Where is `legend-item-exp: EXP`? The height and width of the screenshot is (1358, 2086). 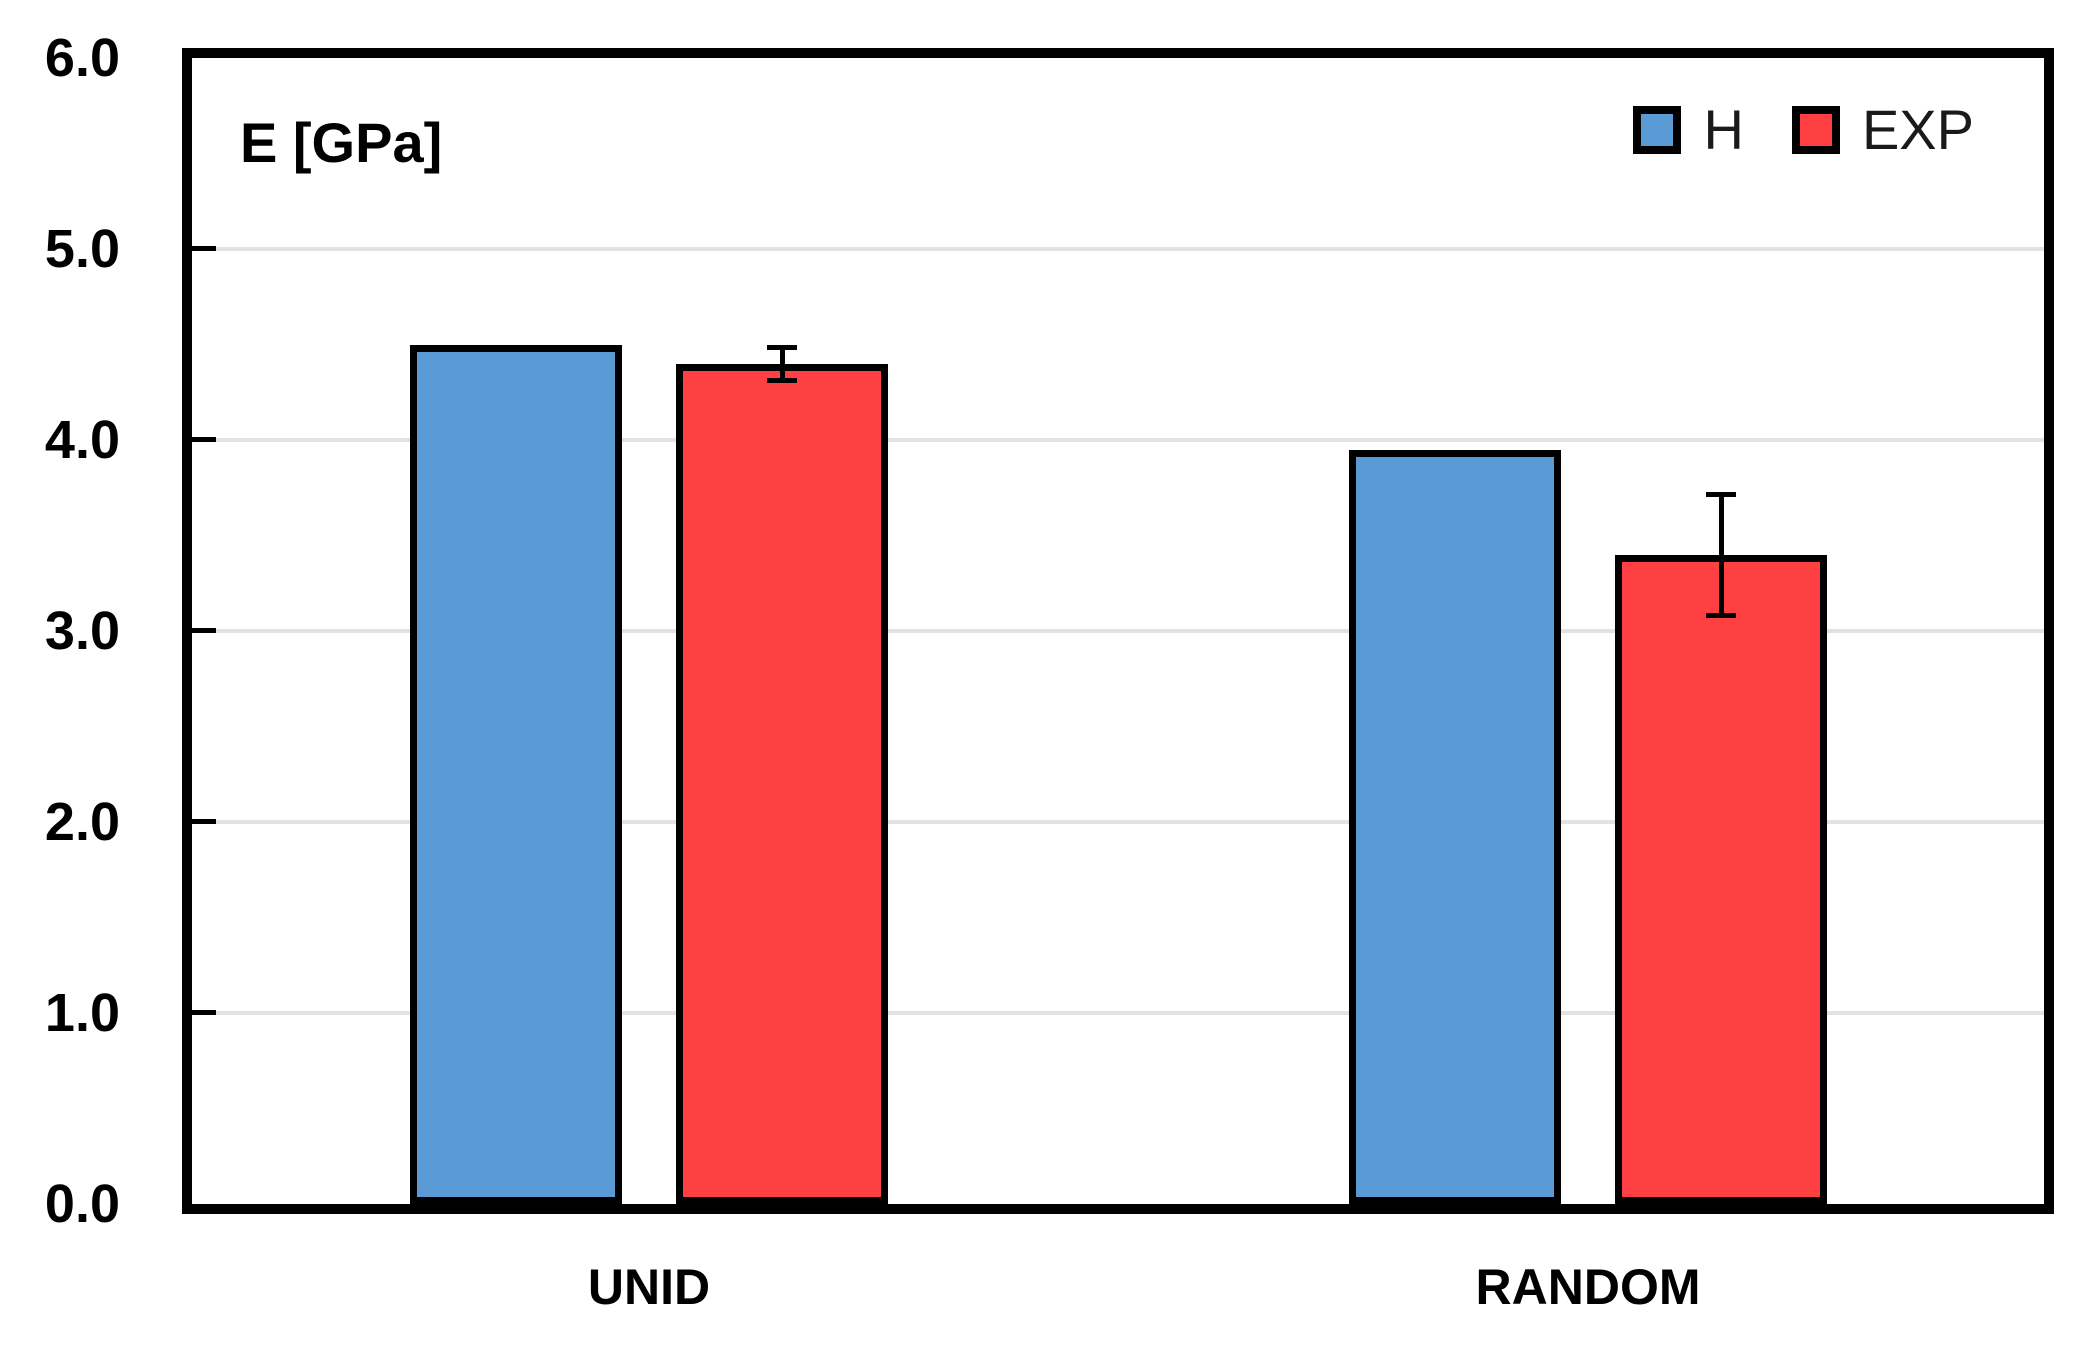 legend-item-exp: EXP is located at coordinates (1882, 129).